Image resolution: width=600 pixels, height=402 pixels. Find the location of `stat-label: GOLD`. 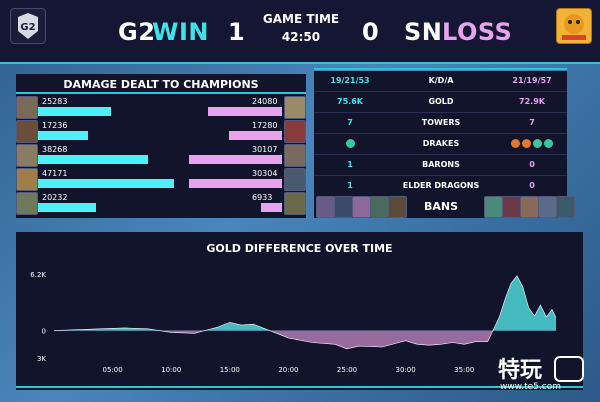

stat-label: GOLD is located at coordinates (441, 101).